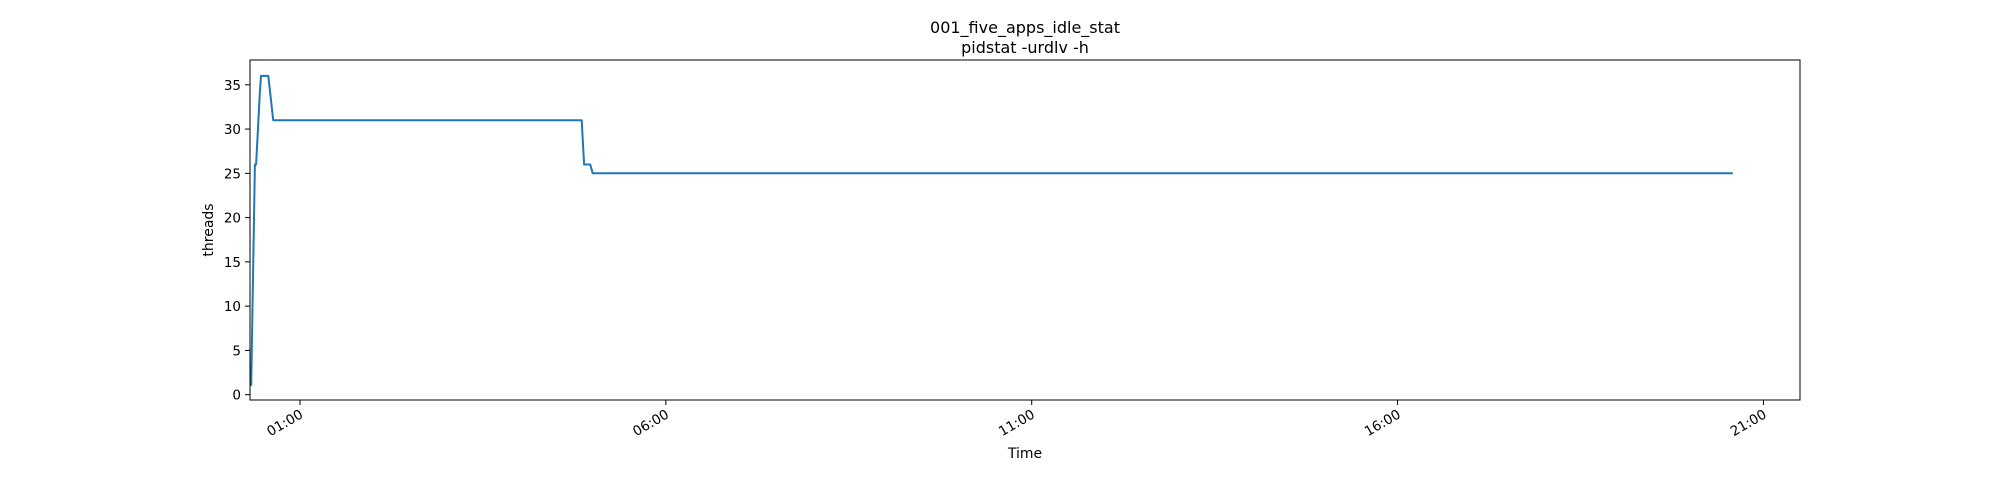  What do you see at coordinates (232, 130) in the screenshot?
I see `y-tick-label: 30` at bounding box center [232, 130].